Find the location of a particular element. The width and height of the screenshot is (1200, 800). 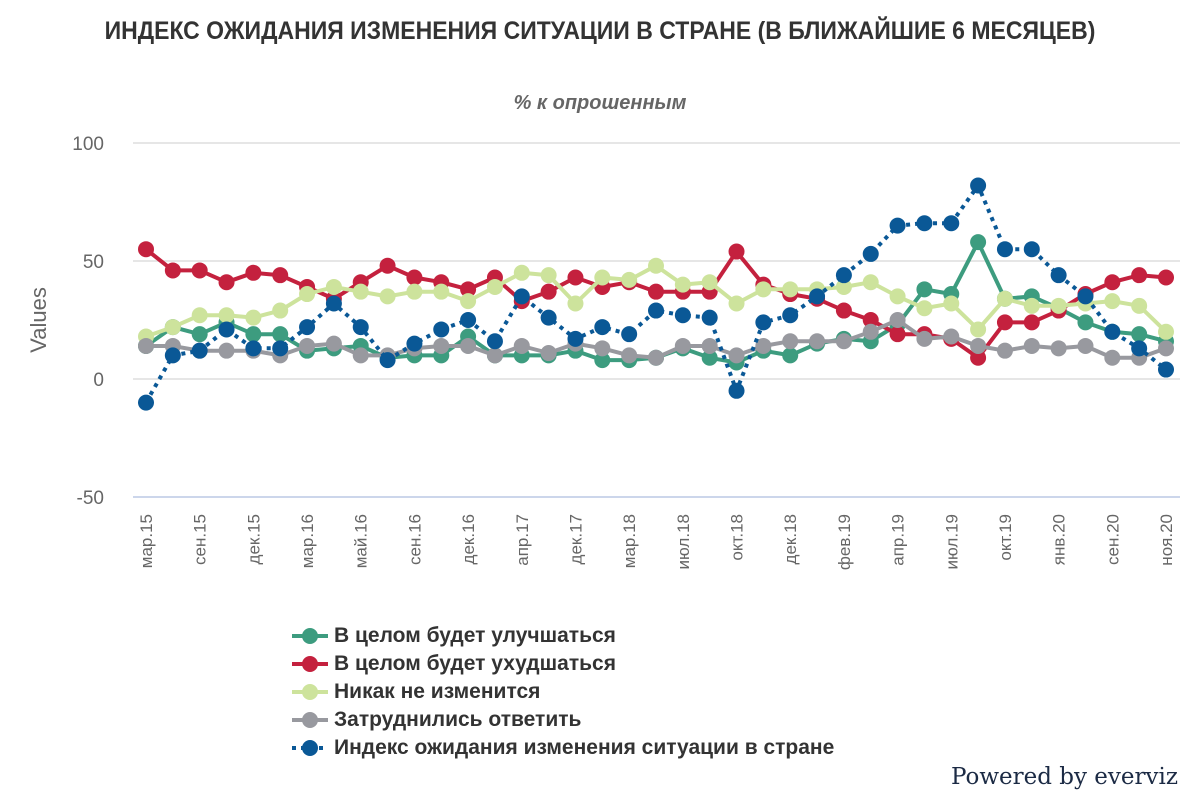

credits-link: Powered by everviz is located at coordinates (1064, 777).